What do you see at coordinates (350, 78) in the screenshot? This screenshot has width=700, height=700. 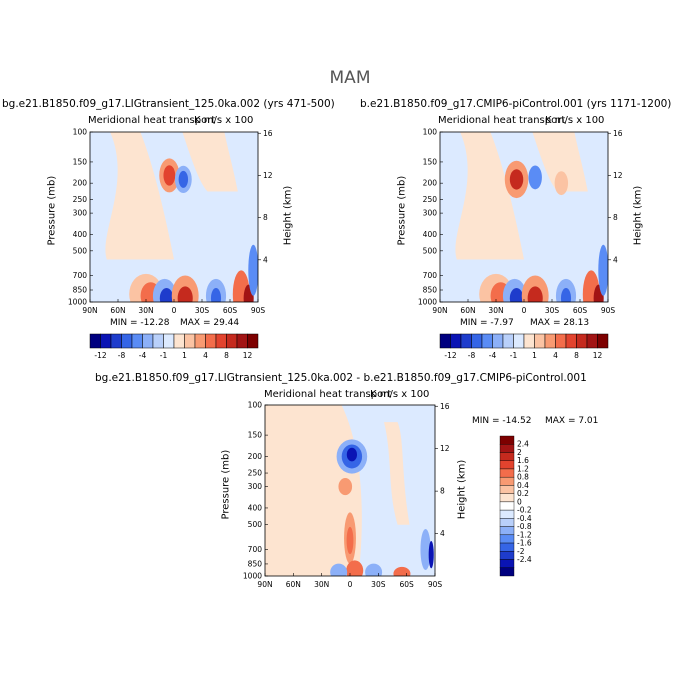 I see `figure-title: MAM` at bounding box center [350, 78].